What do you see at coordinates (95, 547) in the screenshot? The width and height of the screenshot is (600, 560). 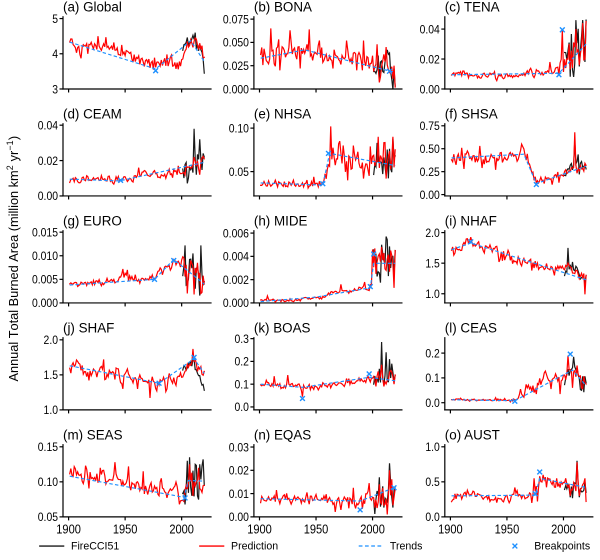 I see `svg-text: FireCCI51` at bounding box center [95, 547].